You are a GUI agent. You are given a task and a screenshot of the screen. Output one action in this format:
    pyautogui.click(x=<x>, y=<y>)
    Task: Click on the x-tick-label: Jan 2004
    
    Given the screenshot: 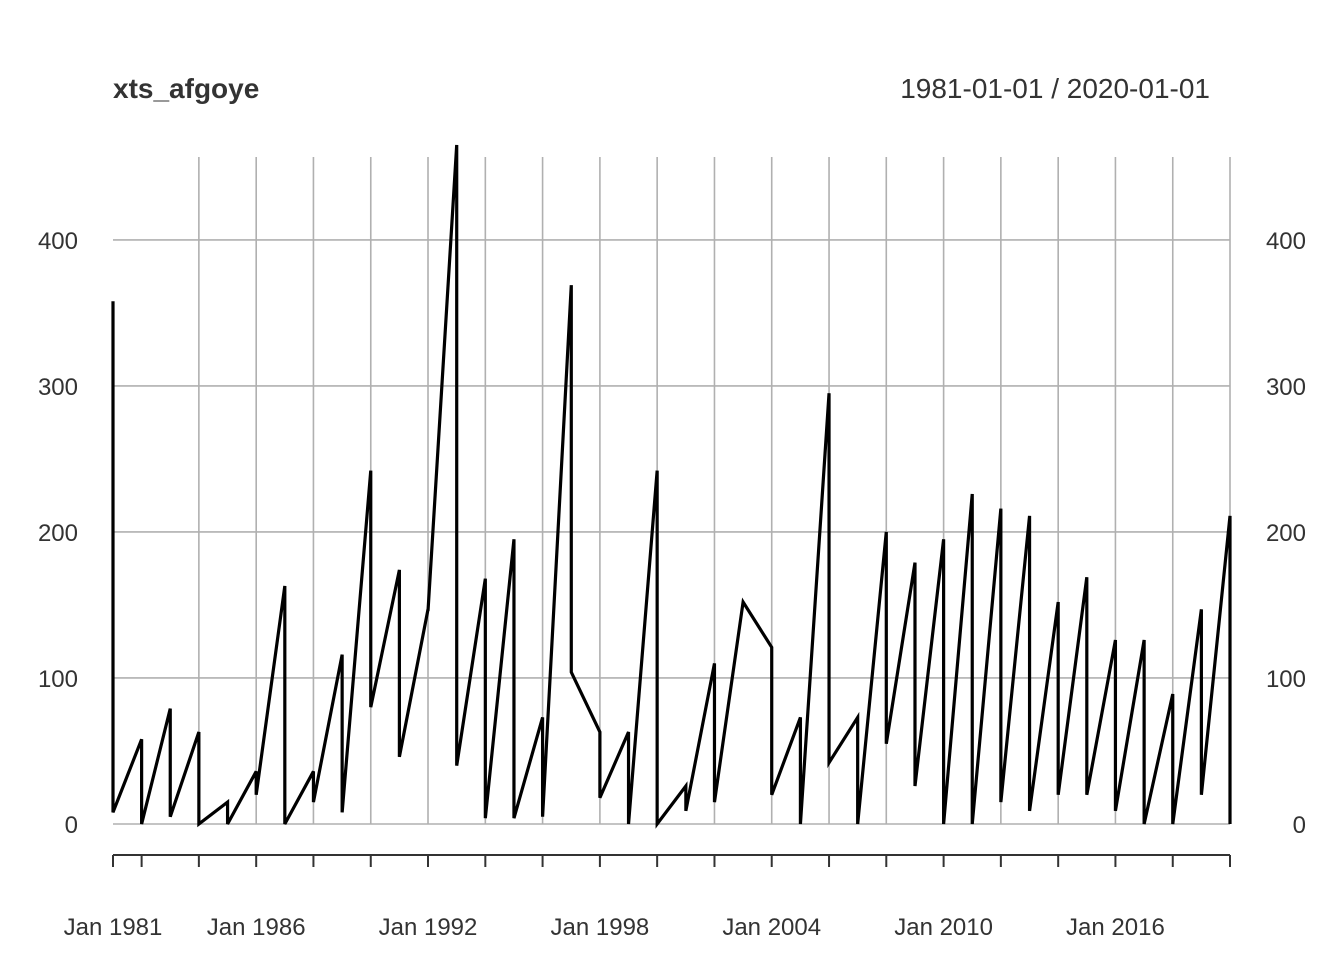 What is the action you would take?
    pyautogui.click(x=771, y=927)
    